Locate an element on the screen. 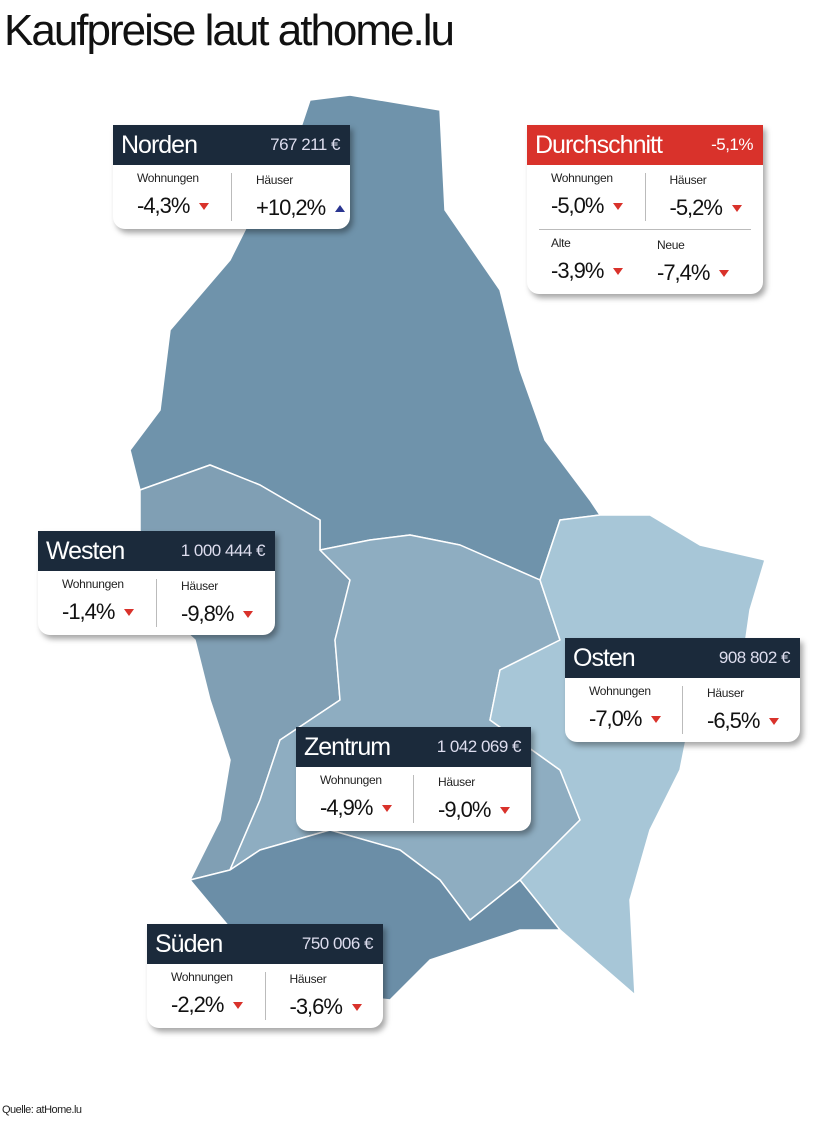 Image resolution: width=820 pixels, height=1124 pixels. region-name: Durchschnitt is located at coordinates (599, 144).